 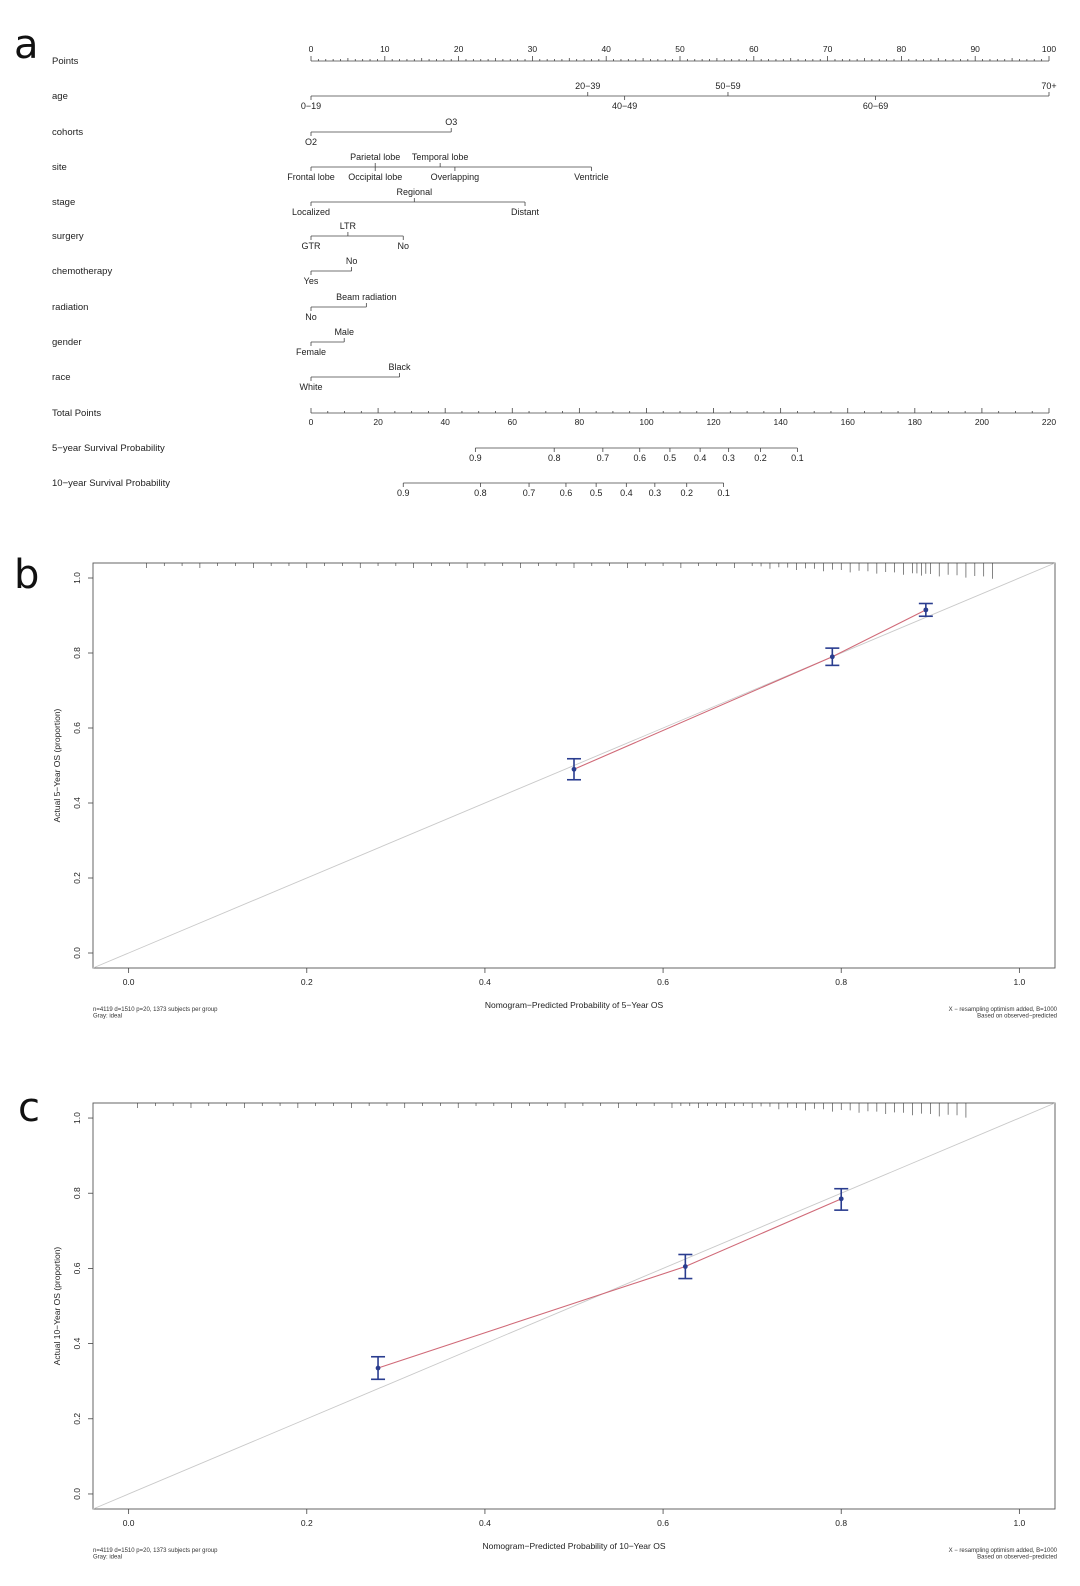 What do you see at coordinates (82, 271) in the screenshot?
I see `row-label-chemotherapy: chemotherapy` at bounding box center [82, 271].